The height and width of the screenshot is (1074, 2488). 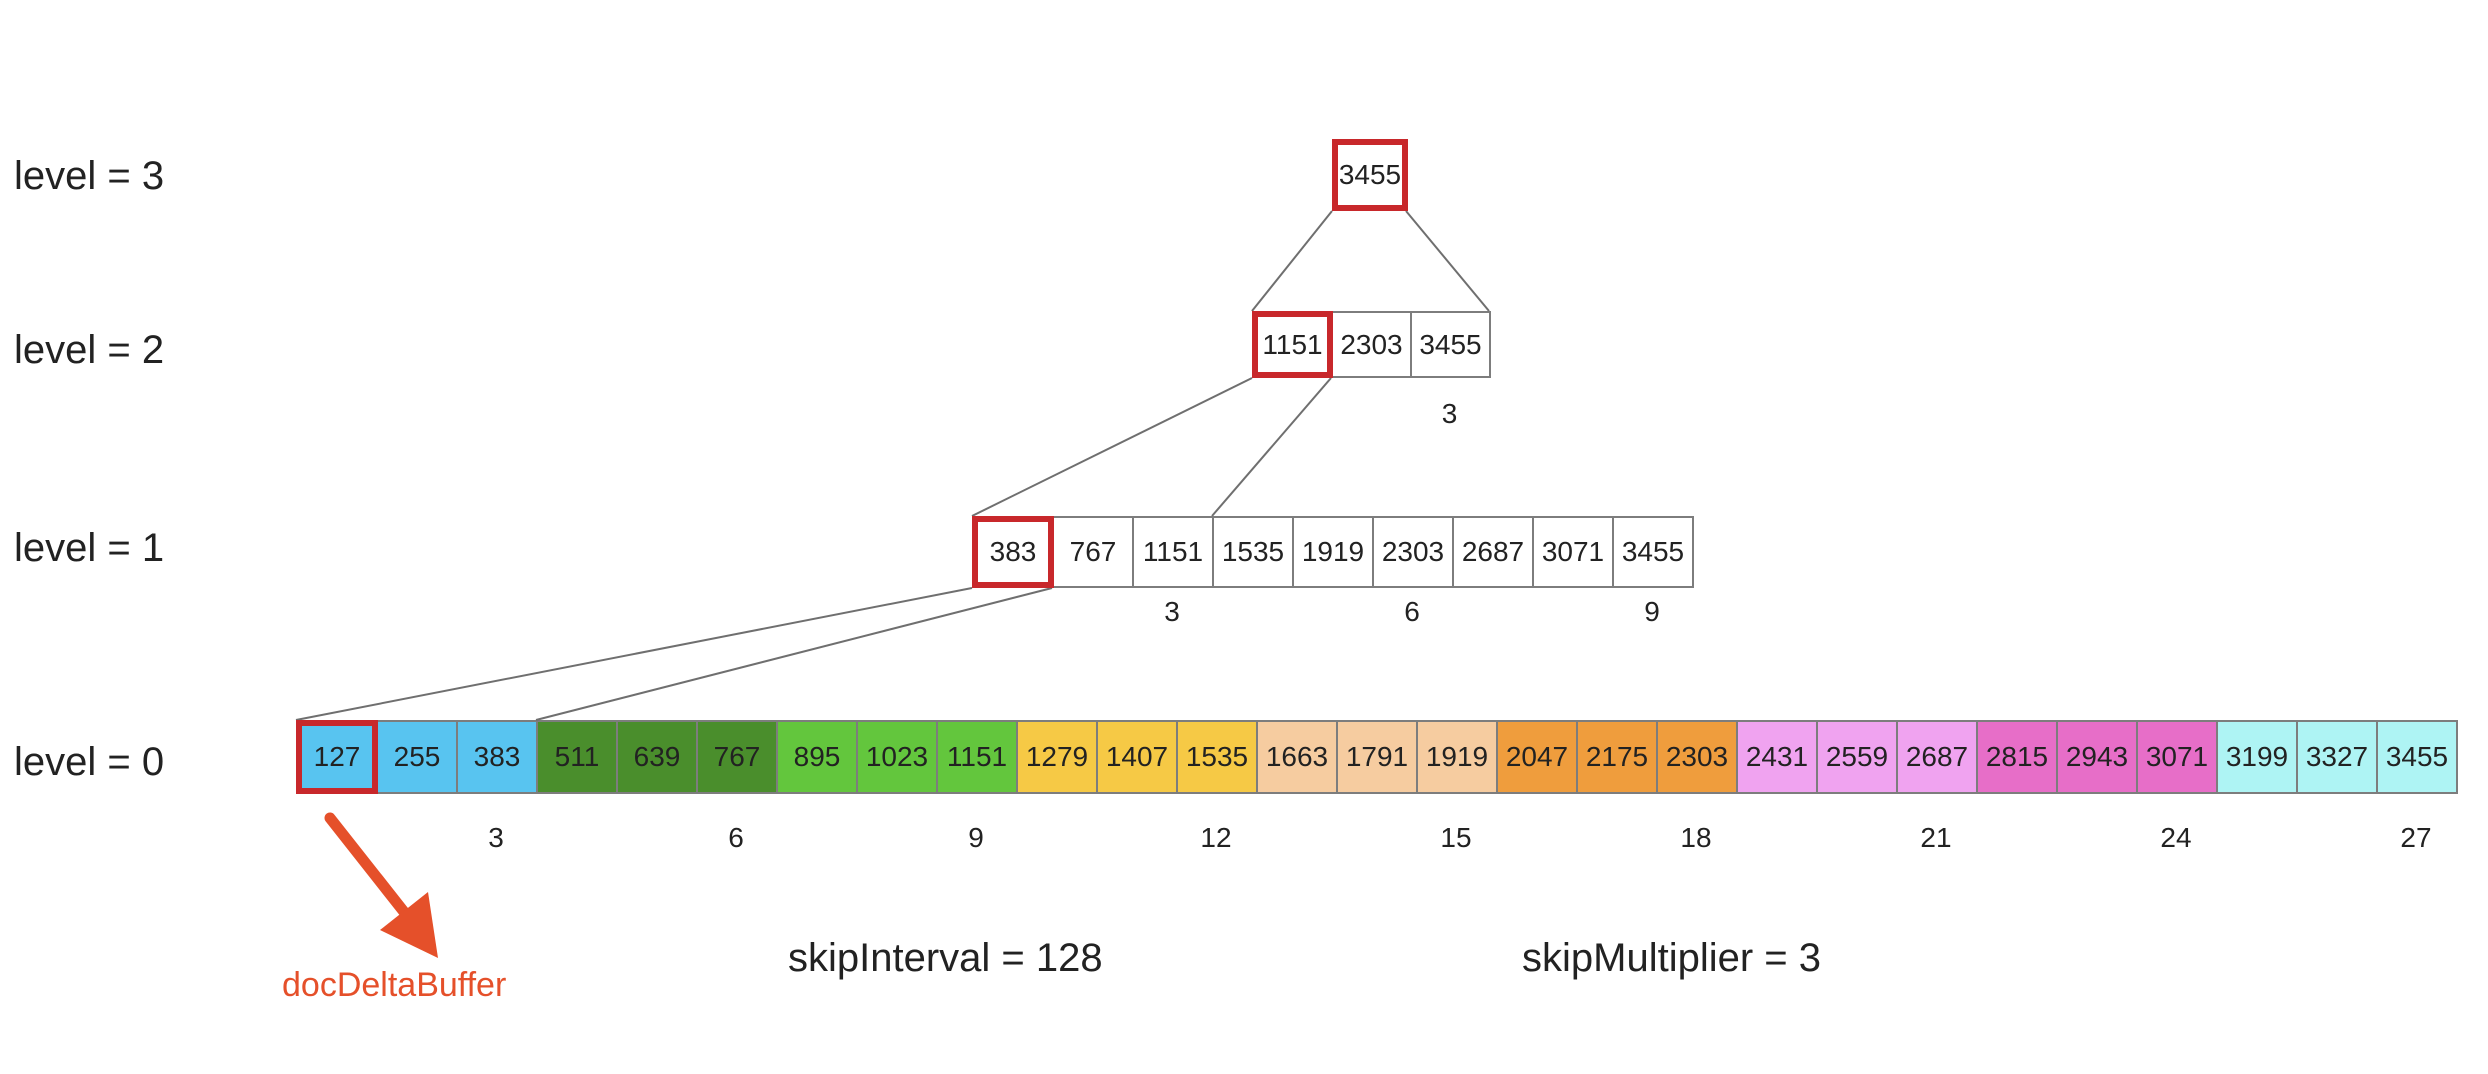 What do you see at coordinates (1937, 757) in the screenshot?
I see `level-0-cell: 2687` at bounding box center [1937, 757].